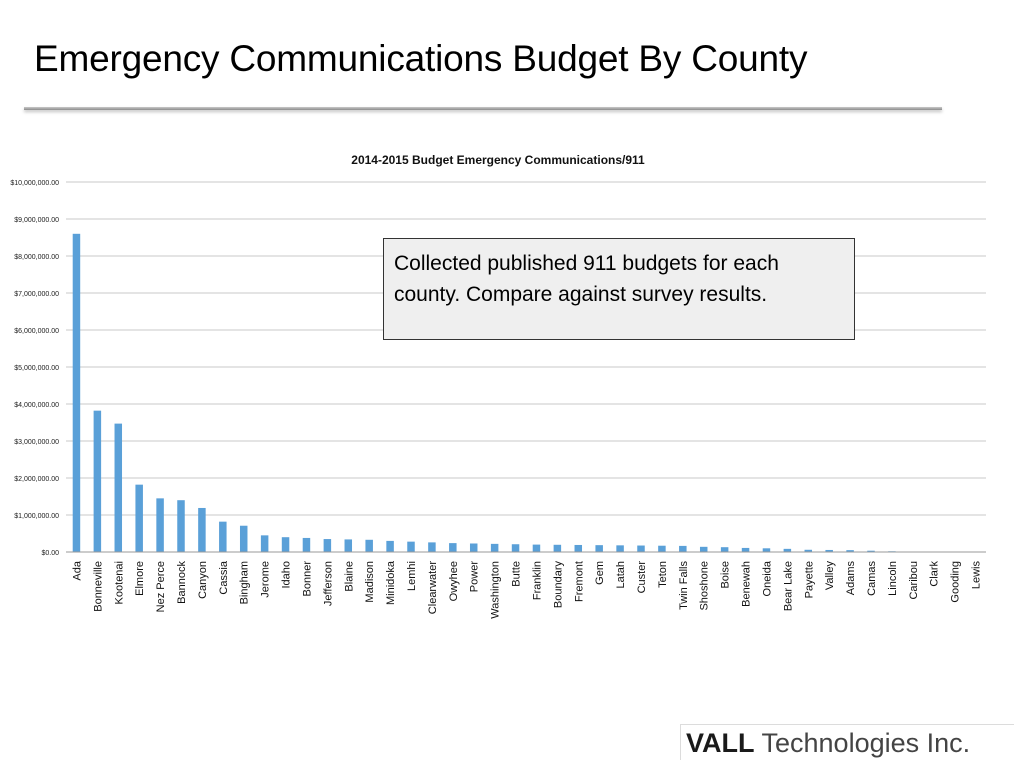  Describe the element at coordinates (36, 405) in the screenshot. I see `y-tick-label: $4,000,000.00` at that location.